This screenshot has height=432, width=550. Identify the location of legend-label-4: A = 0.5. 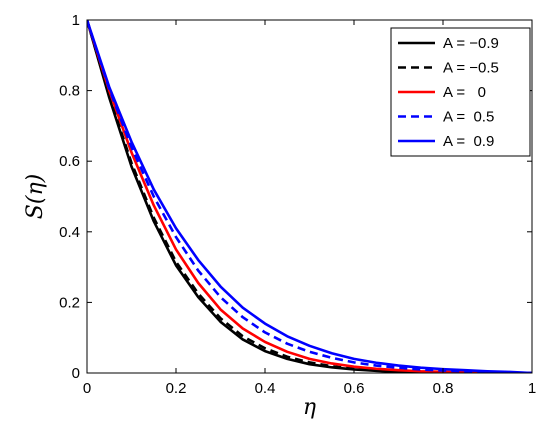
(468, 117).